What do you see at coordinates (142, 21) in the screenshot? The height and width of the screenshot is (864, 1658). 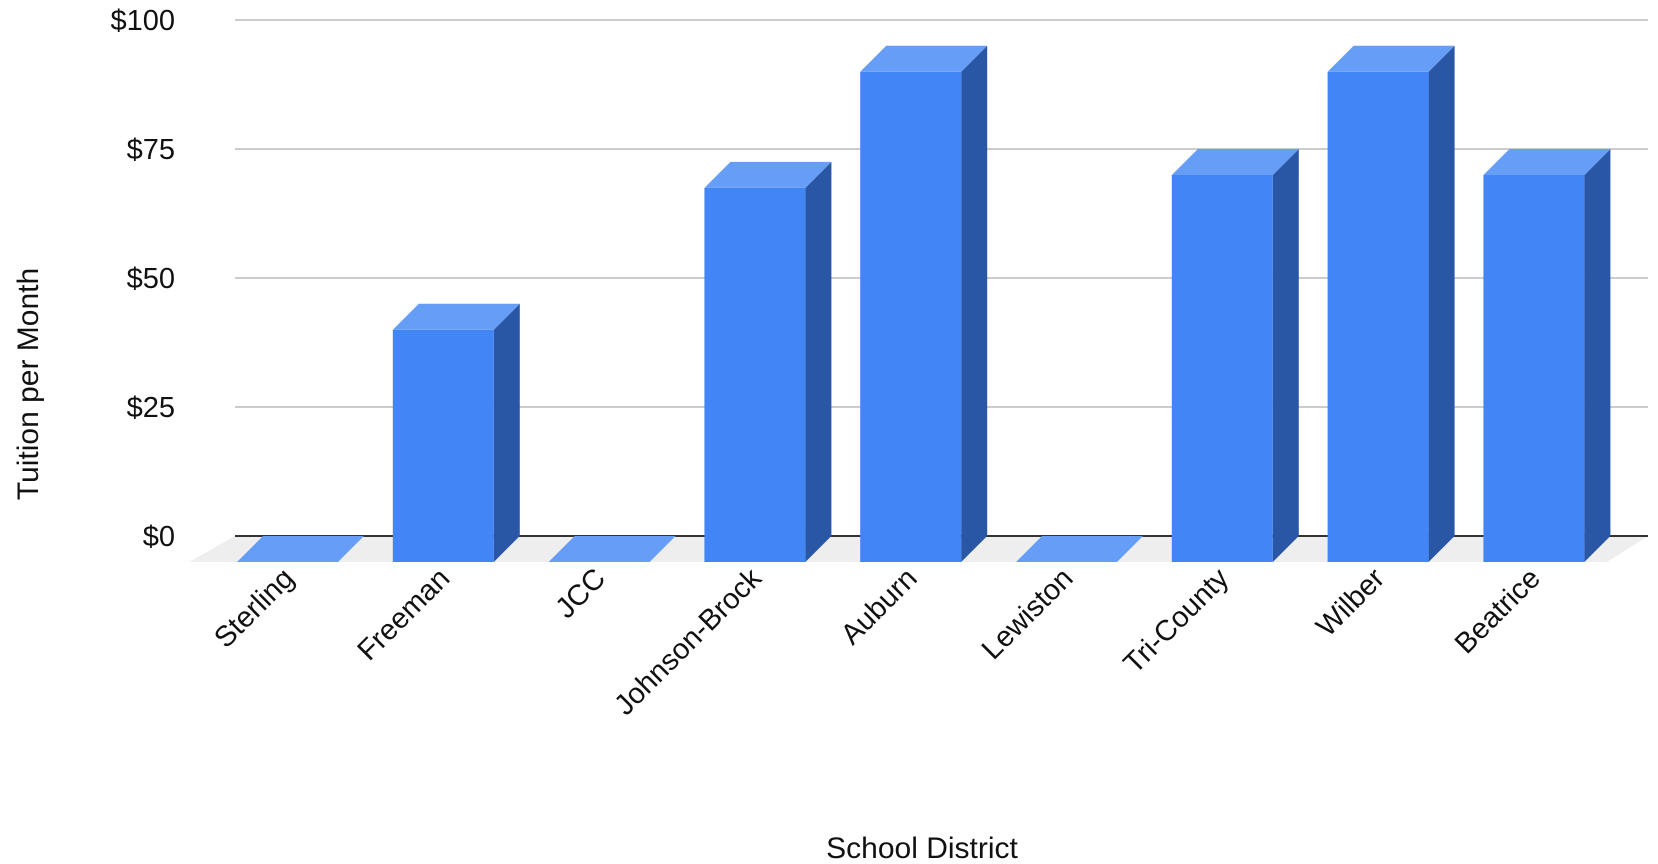 I see `y-tick-label: $100` at bounding box center [142, 21].